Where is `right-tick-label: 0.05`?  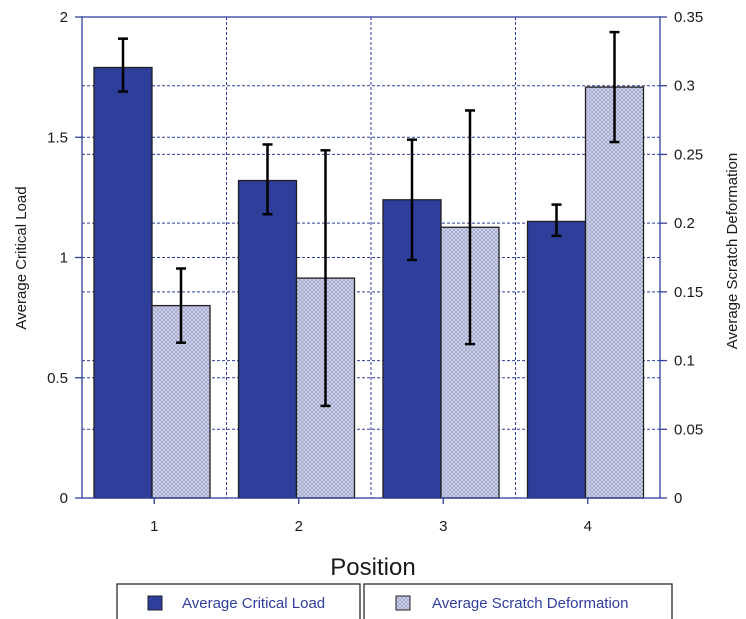
right-tick-label: 0.05 is located at coordinates (688, 429).